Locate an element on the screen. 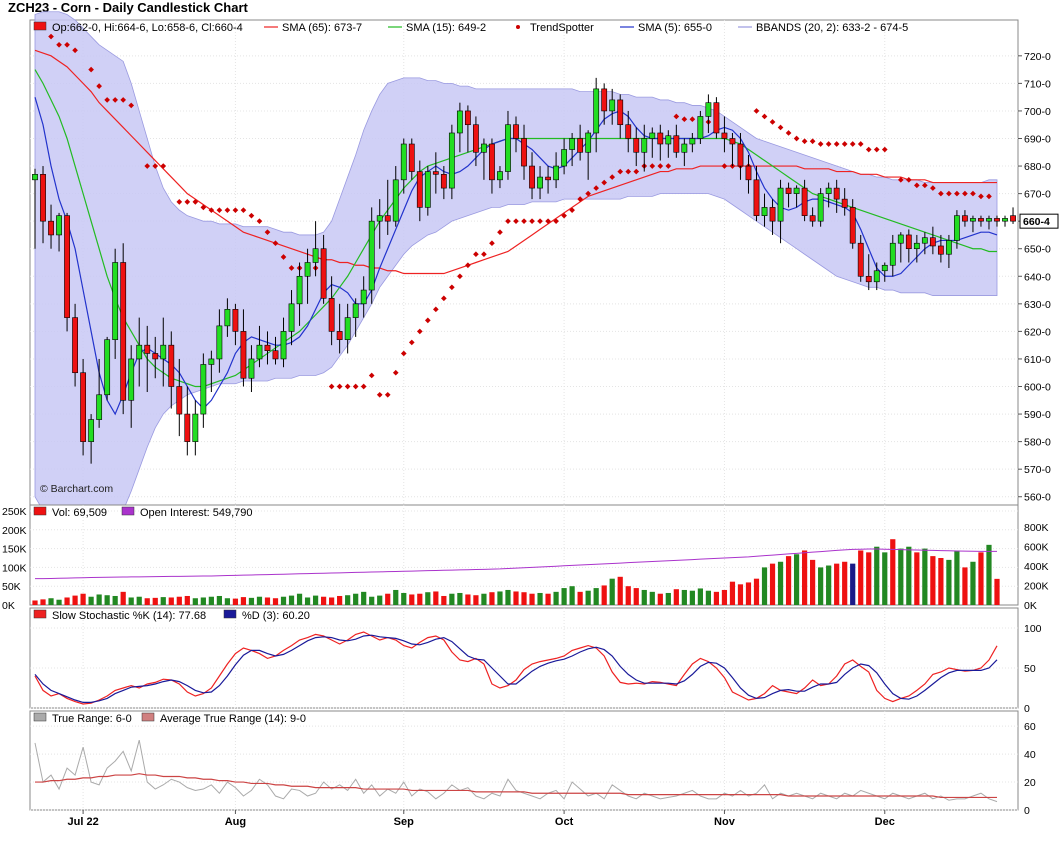 This screenshot has width=1060, height=851. stoch-k-line is located at coordinates (516, 668).